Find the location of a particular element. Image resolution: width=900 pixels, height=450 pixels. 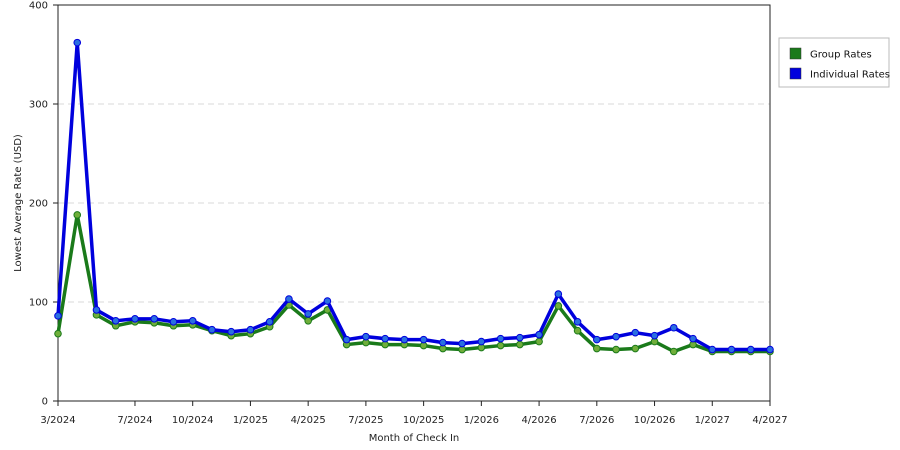

x-tick-label: 7/2026 is located at coordinates (596, 420).